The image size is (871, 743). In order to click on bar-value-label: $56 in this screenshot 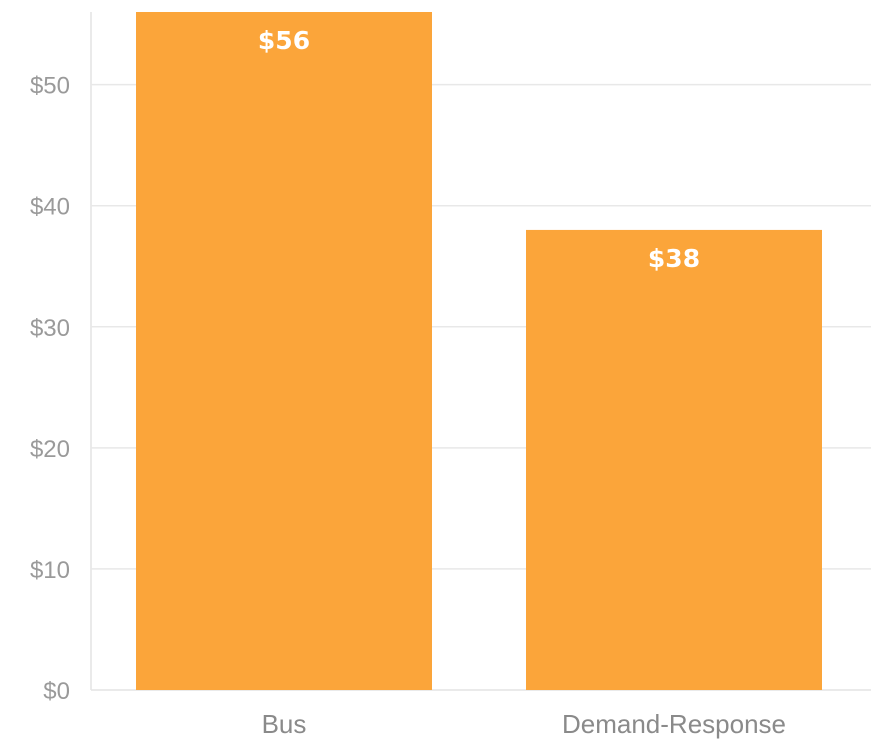, I will do `click(284, 40)`.